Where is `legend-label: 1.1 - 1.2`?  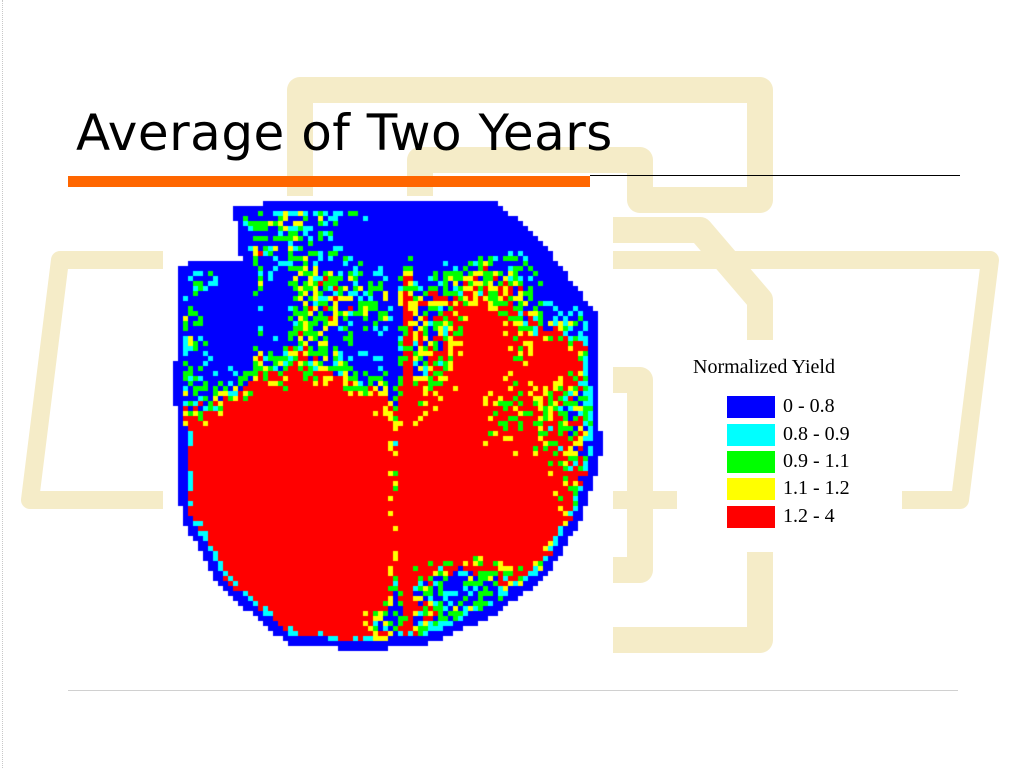 legend-label: 1.1 - 1.2 is located at coordinates (816, 488).